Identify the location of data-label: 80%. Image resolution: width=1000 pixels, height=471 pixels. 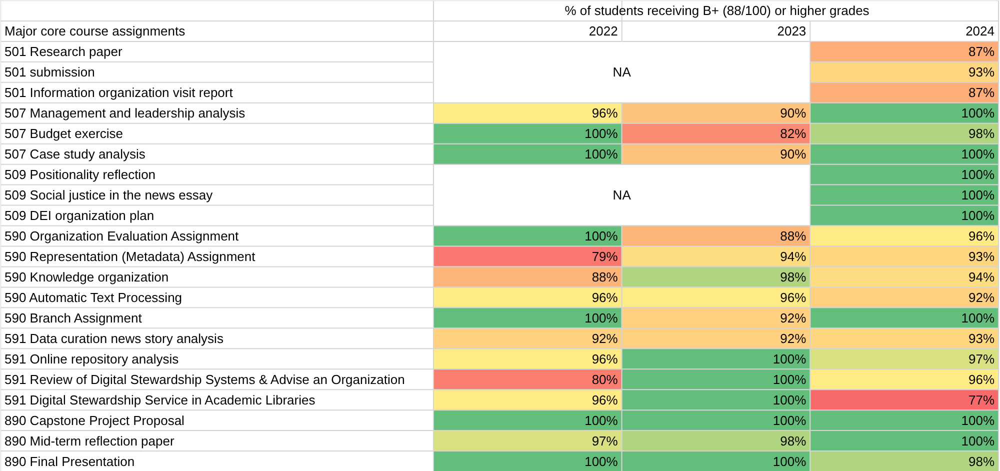
(605, 379).